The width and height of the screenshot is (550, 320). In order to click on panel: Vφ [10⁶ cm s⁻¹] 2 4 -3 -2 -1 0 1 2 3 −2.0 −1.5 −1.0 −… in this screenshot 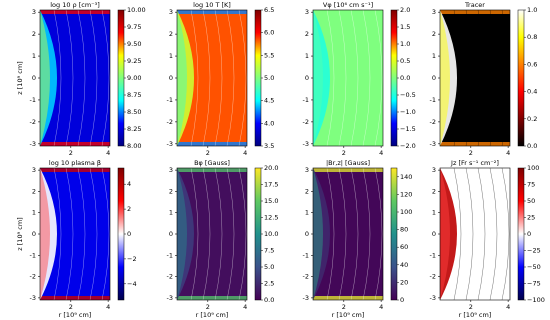, I will do `click(359, 79)`.